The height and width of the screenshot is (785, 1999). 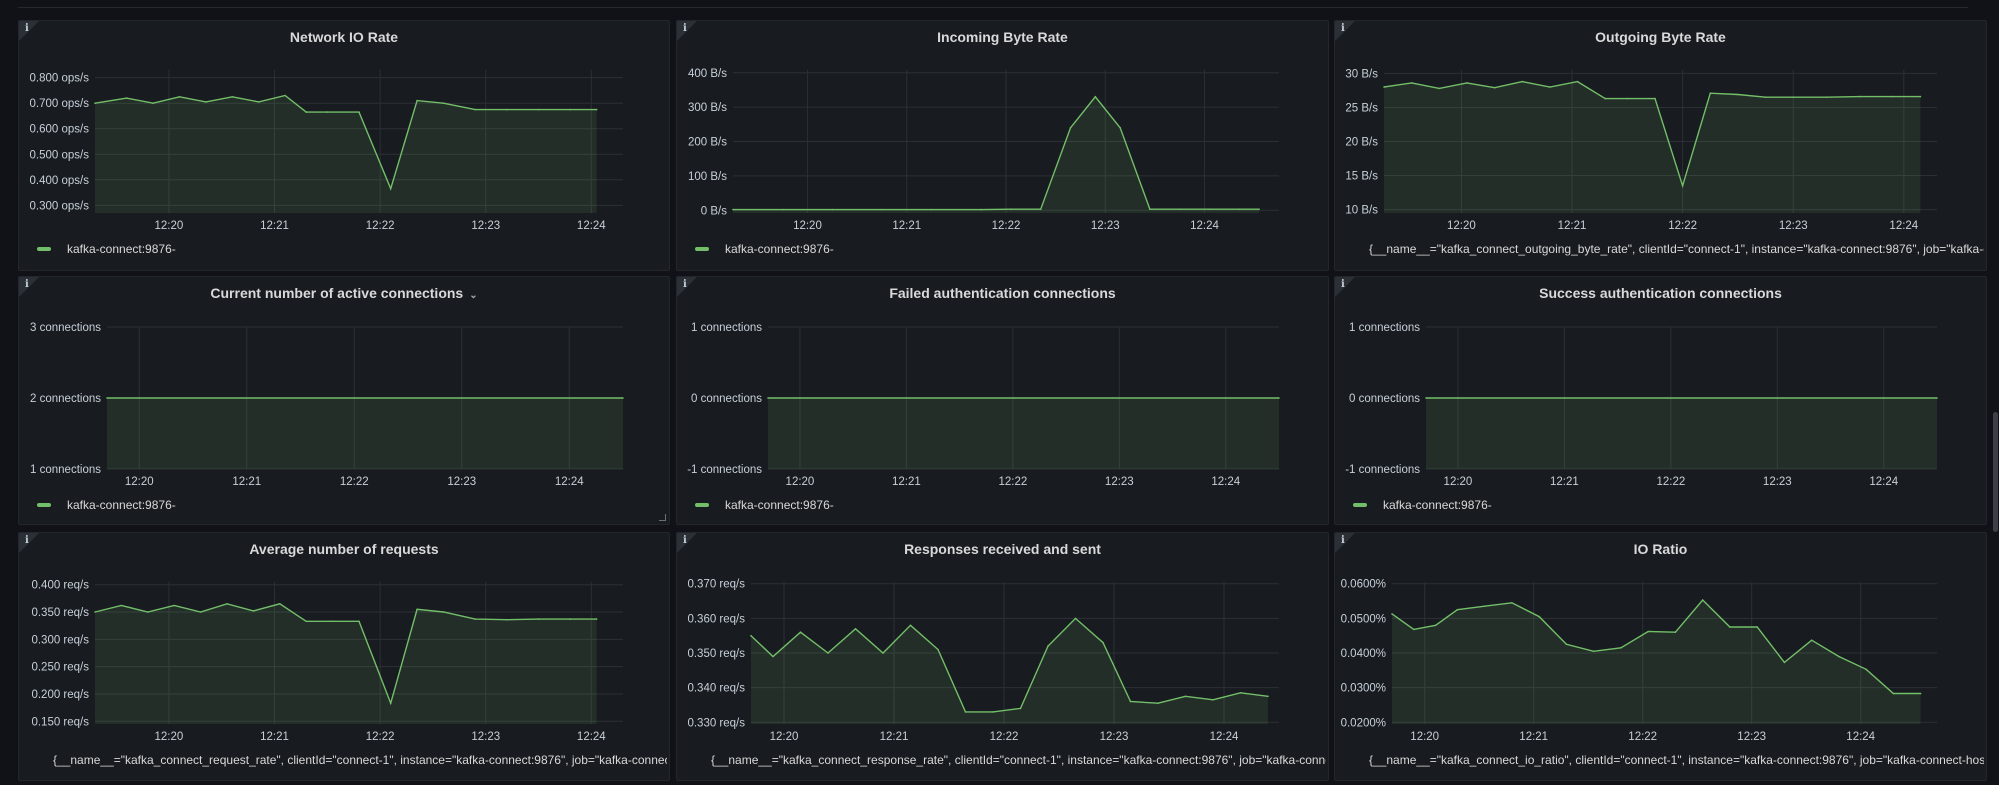 I want to click on legend-label: kafka-connect:9876-, so click(x=121, y=505).